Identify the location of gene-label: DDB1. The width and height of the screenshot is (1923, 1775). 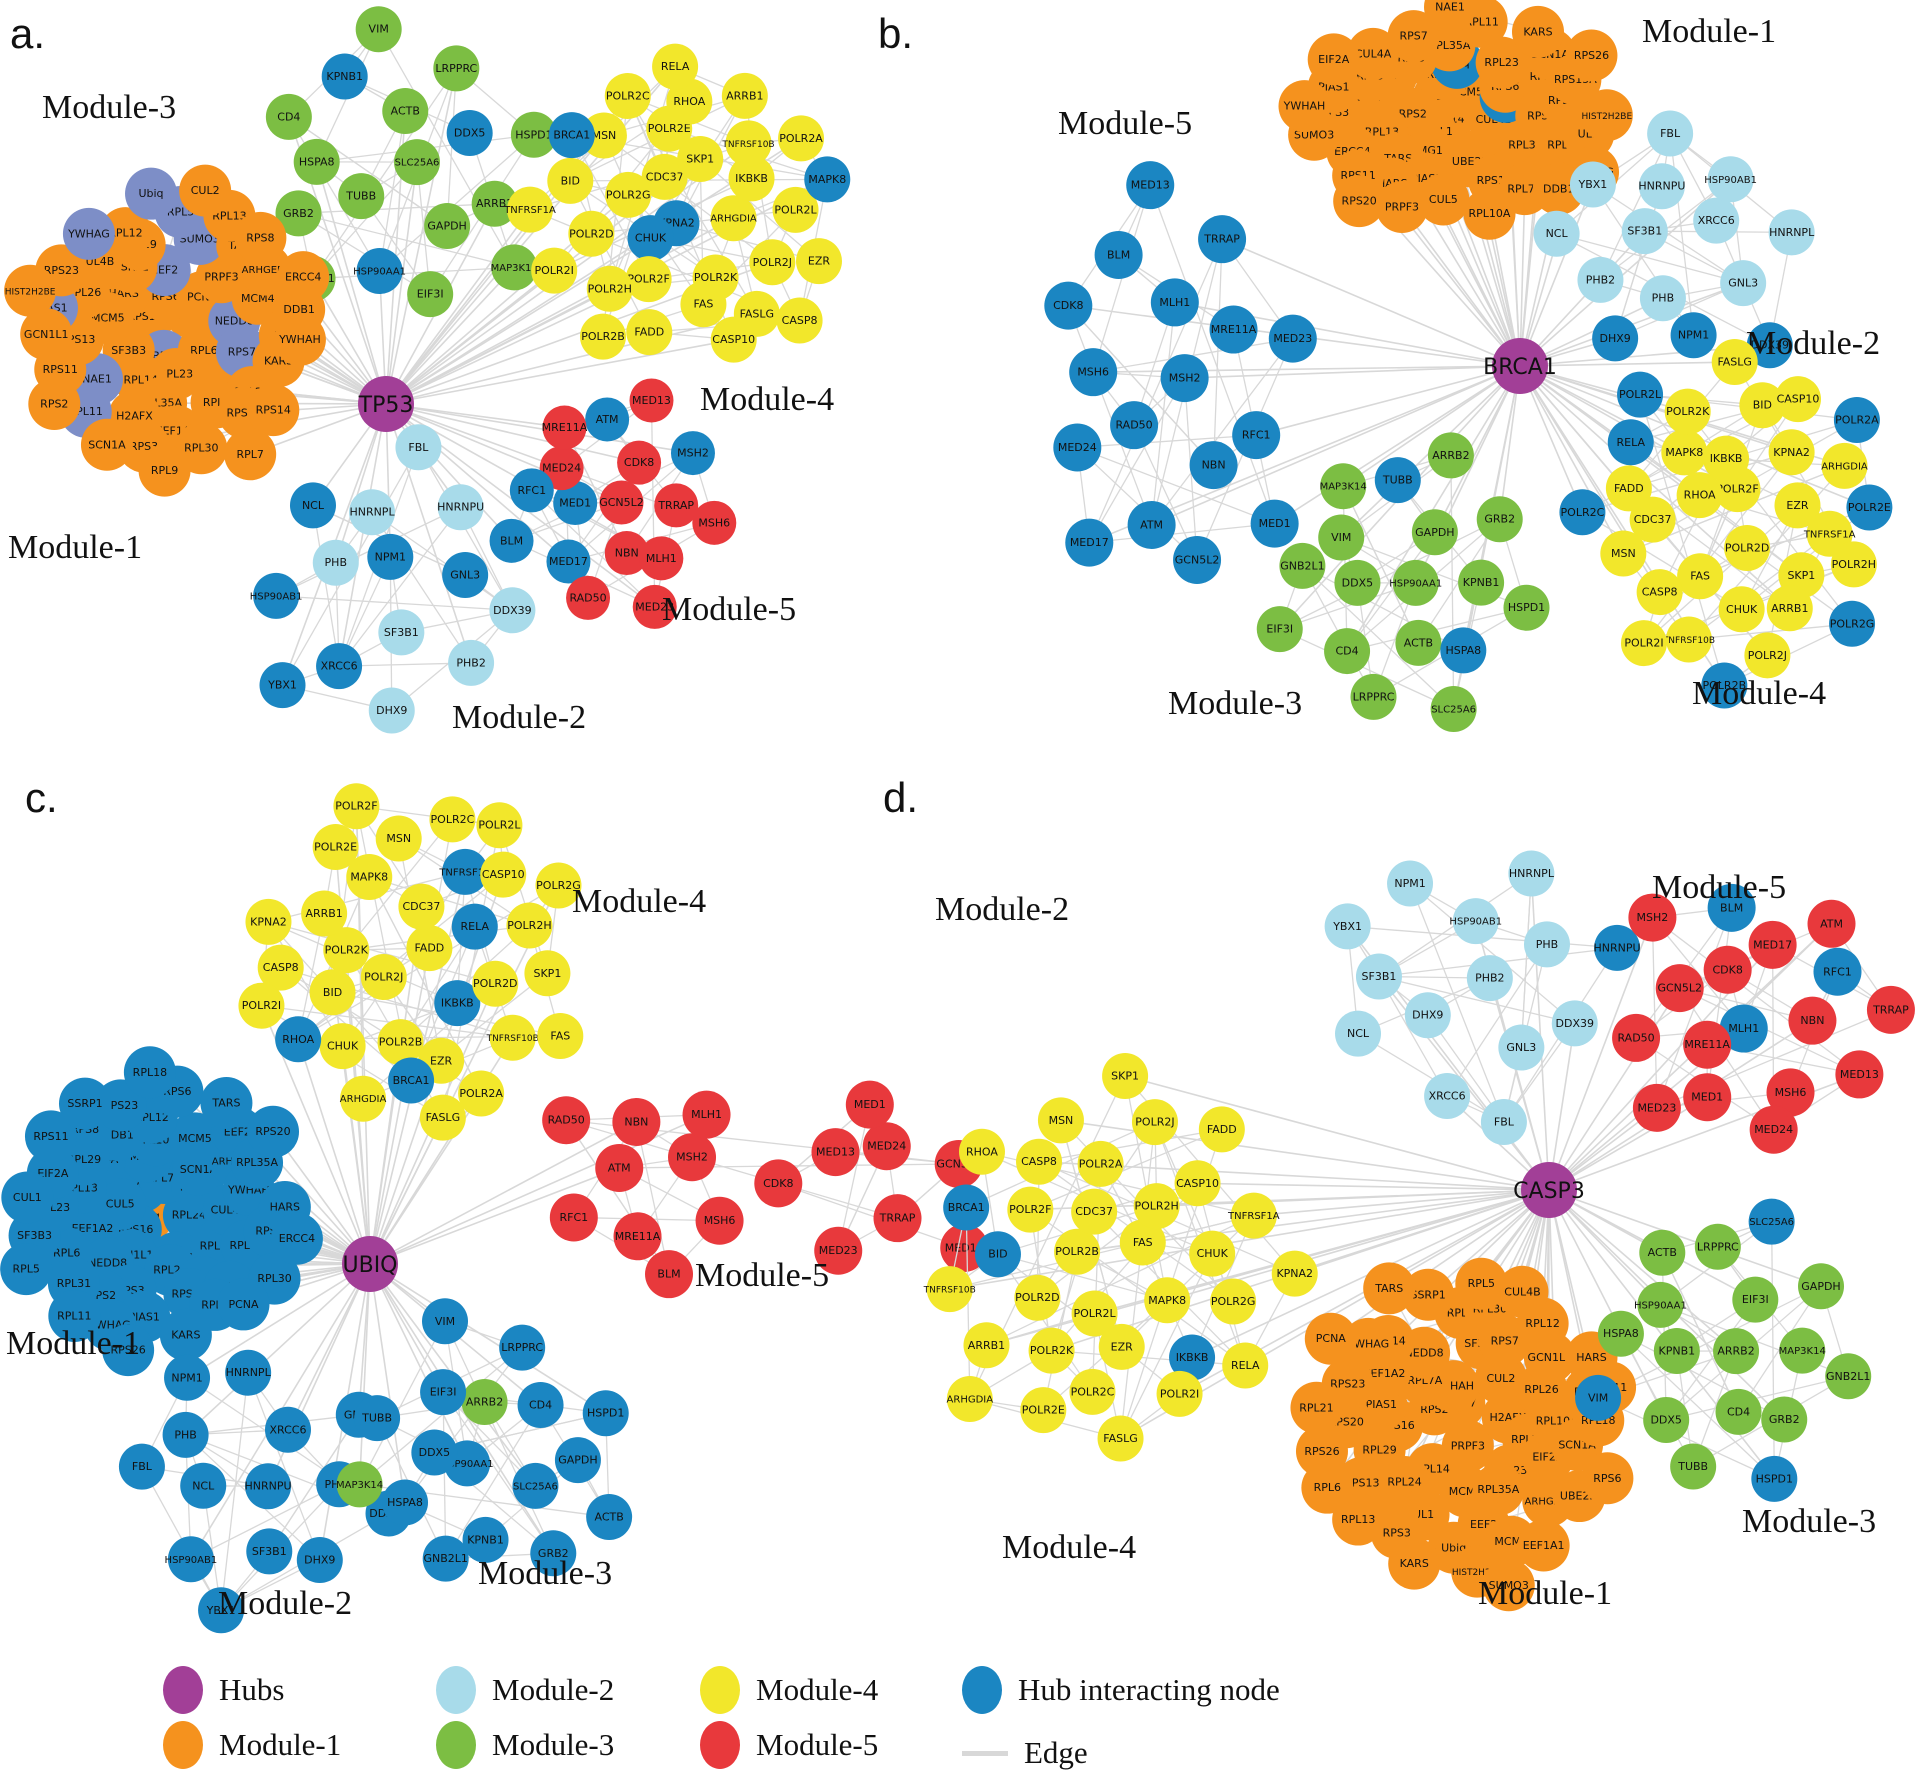
(299, 309).